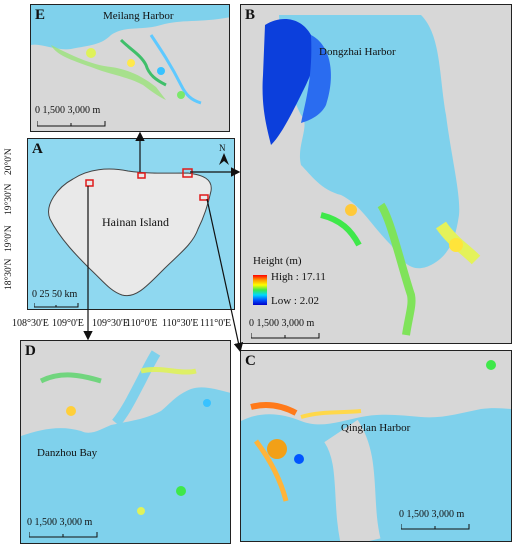 The height and width of the screenshot is (550, 516). Describe the element at coordinates (9, 199) in the screenshot. I see `lat-tick-19-30n: 19°30'N` at that location.